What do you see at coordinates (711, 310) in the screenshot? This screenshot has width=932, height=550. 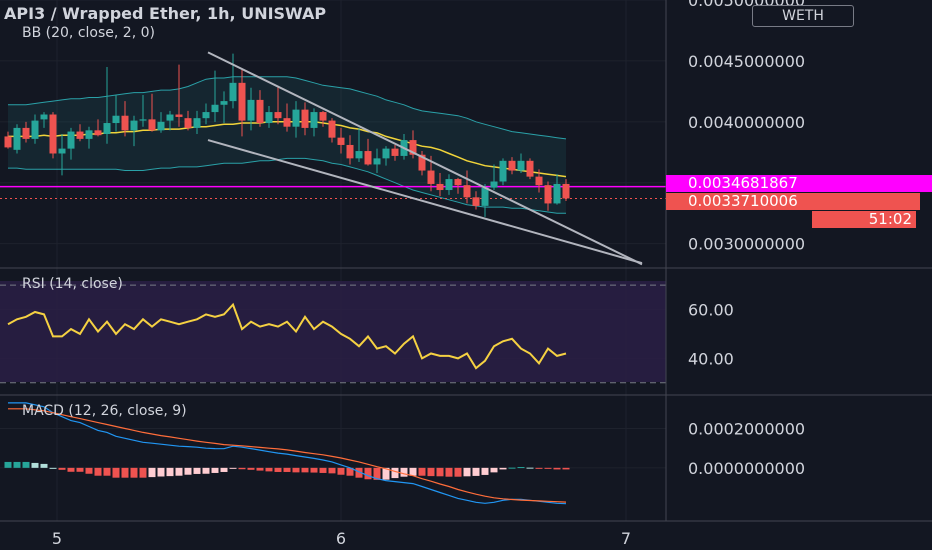 I see `rsi-axis-label-0: 60.00` at bounding box center [711, 310].